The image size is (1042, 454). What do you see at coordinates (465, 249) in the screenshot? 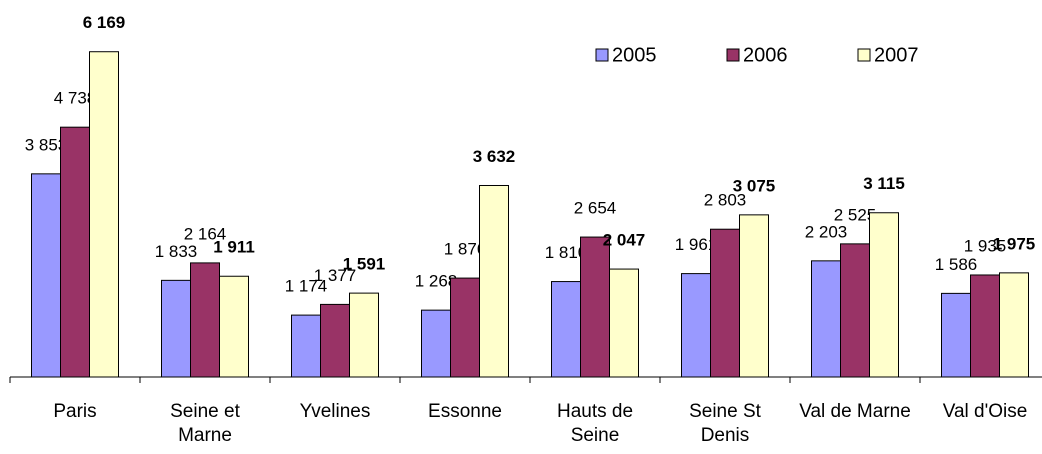
I see `value-label: 1 876` at bounding box center [465, 249].